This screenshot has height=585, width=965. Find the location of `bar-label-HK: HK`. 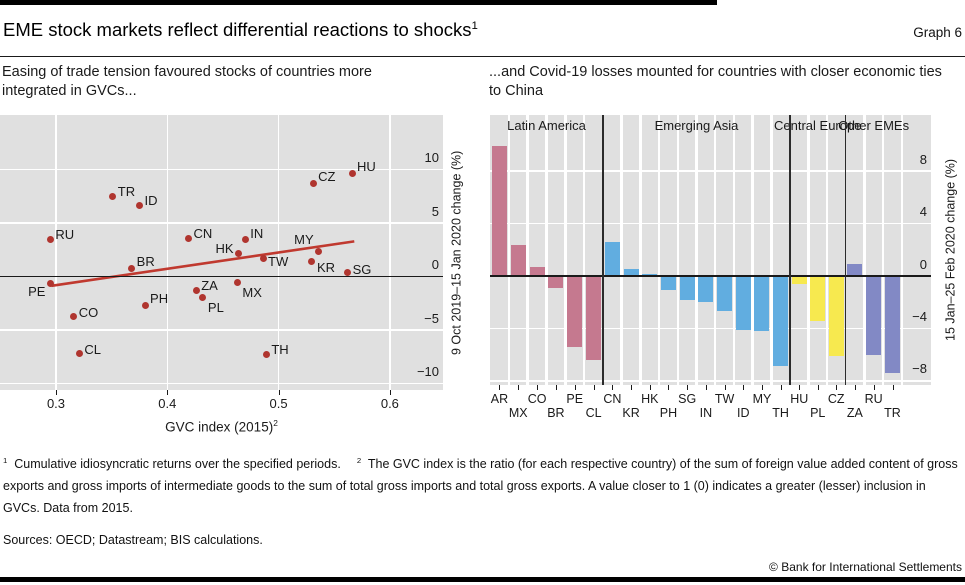

bar-label-HK: HK is located at coordinates (650, 399).